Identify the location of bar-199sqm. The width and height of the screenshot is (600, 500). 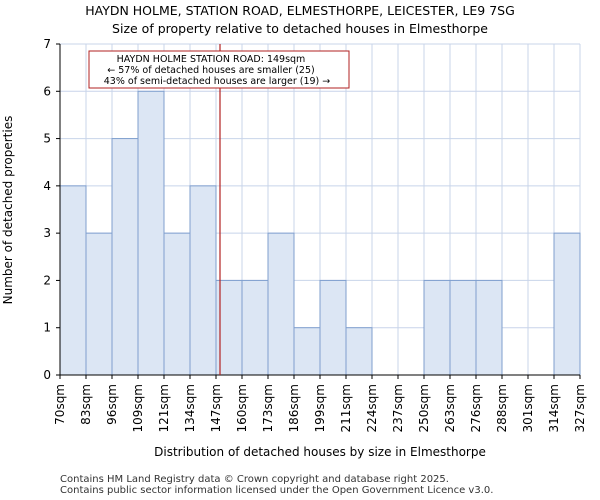
(333, 327).